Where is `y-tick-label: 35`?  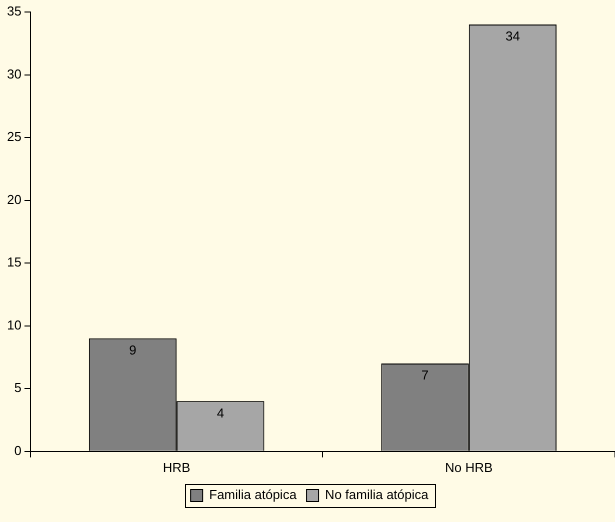
y-tick-label: 35 is located at coordinates (14, 11).